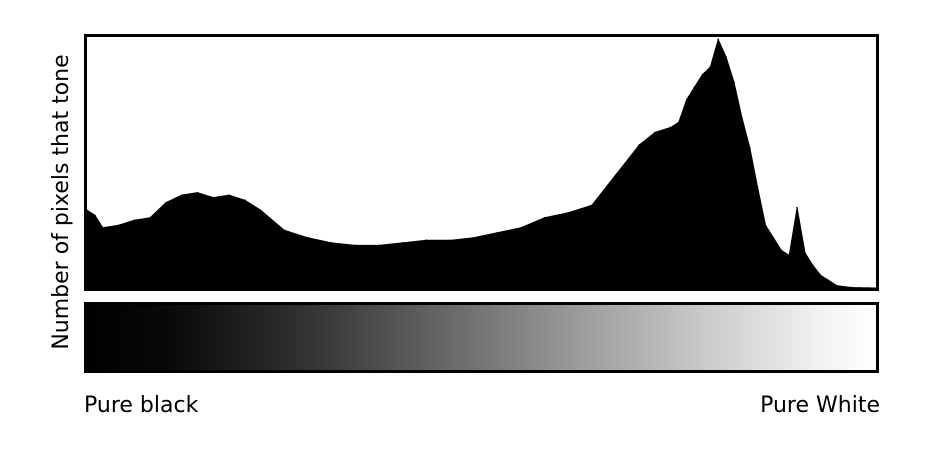  I want to click on pure-white-label: Pure White, so click(820, 405).